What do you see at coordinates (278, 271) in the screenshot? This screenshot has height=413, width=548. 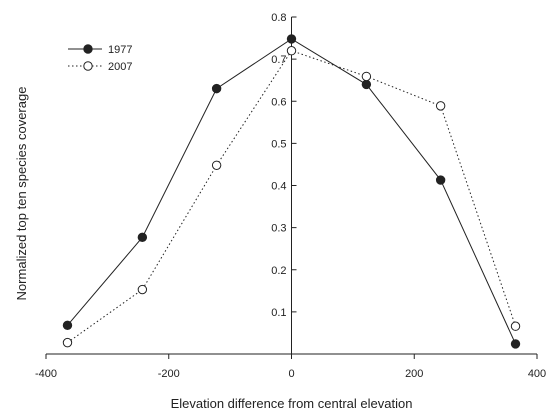 I see `y-tick-label: 0.2` at bounding box center [278, 271].